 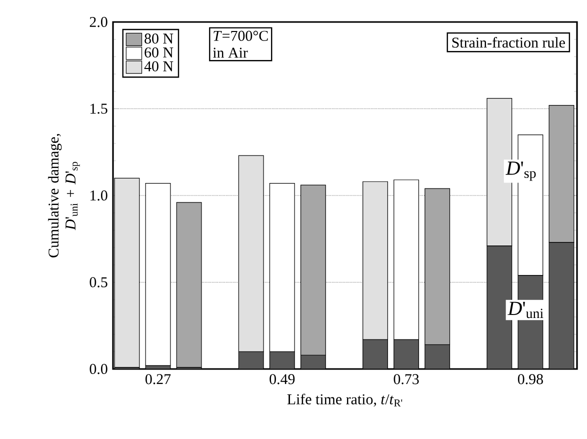 What do you see at coordinates (159, 39) in the screenshot?
I see `legend-label: 80 N` at bounding box center [159, 39].